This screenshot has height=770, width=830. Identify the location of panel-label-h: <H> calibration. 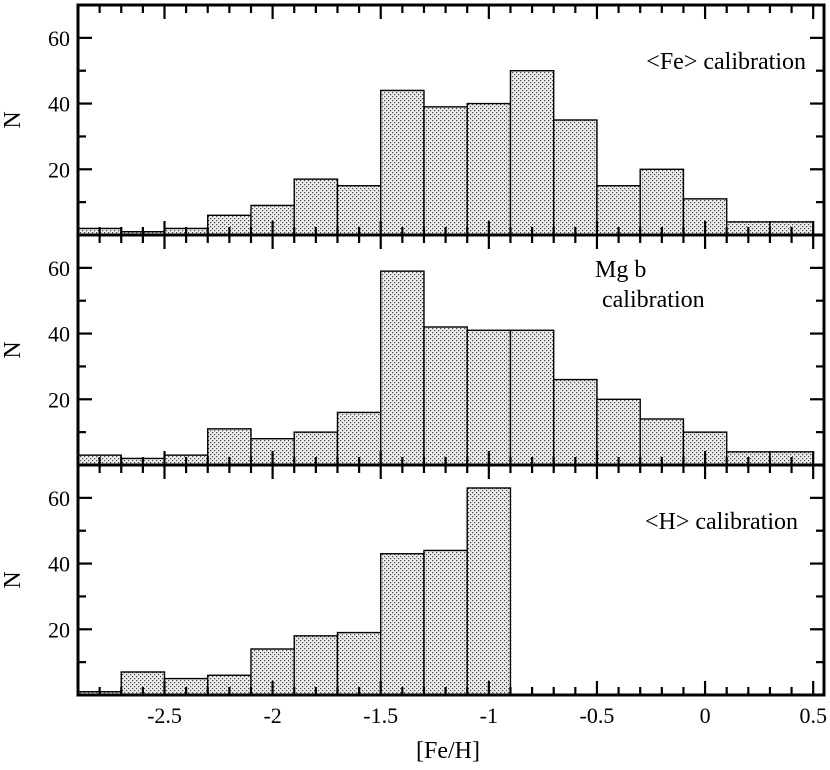
(721, 522).